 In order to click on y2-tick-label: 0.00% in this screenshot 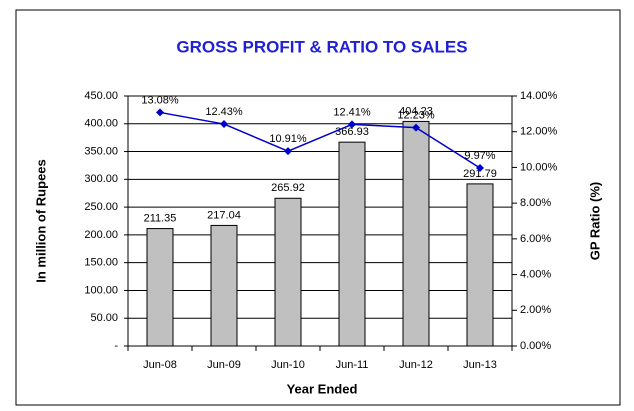, I will do `click(535, 346)`.